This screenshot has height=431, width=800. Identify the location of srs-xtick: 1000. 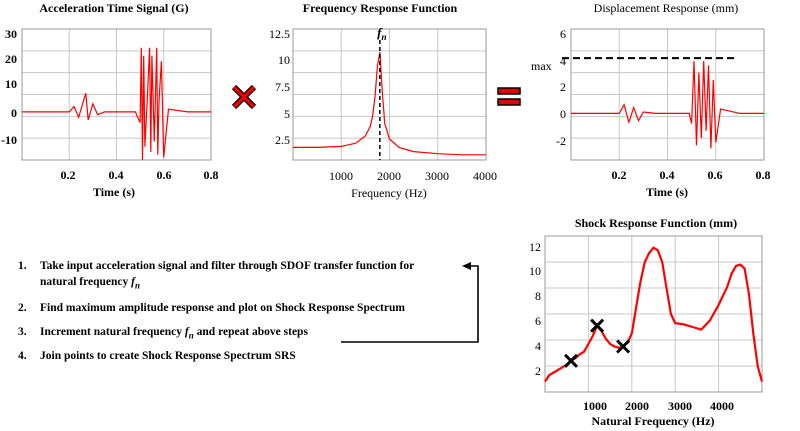
(595, 406).